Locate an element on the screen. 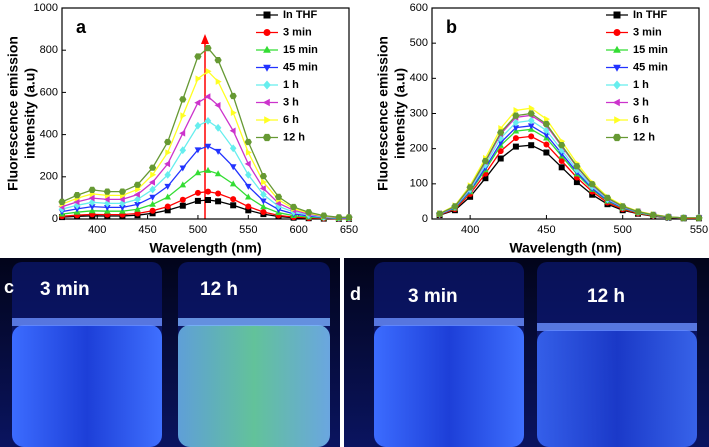  legend-label: 15 min is located at coordinates (300, 50).